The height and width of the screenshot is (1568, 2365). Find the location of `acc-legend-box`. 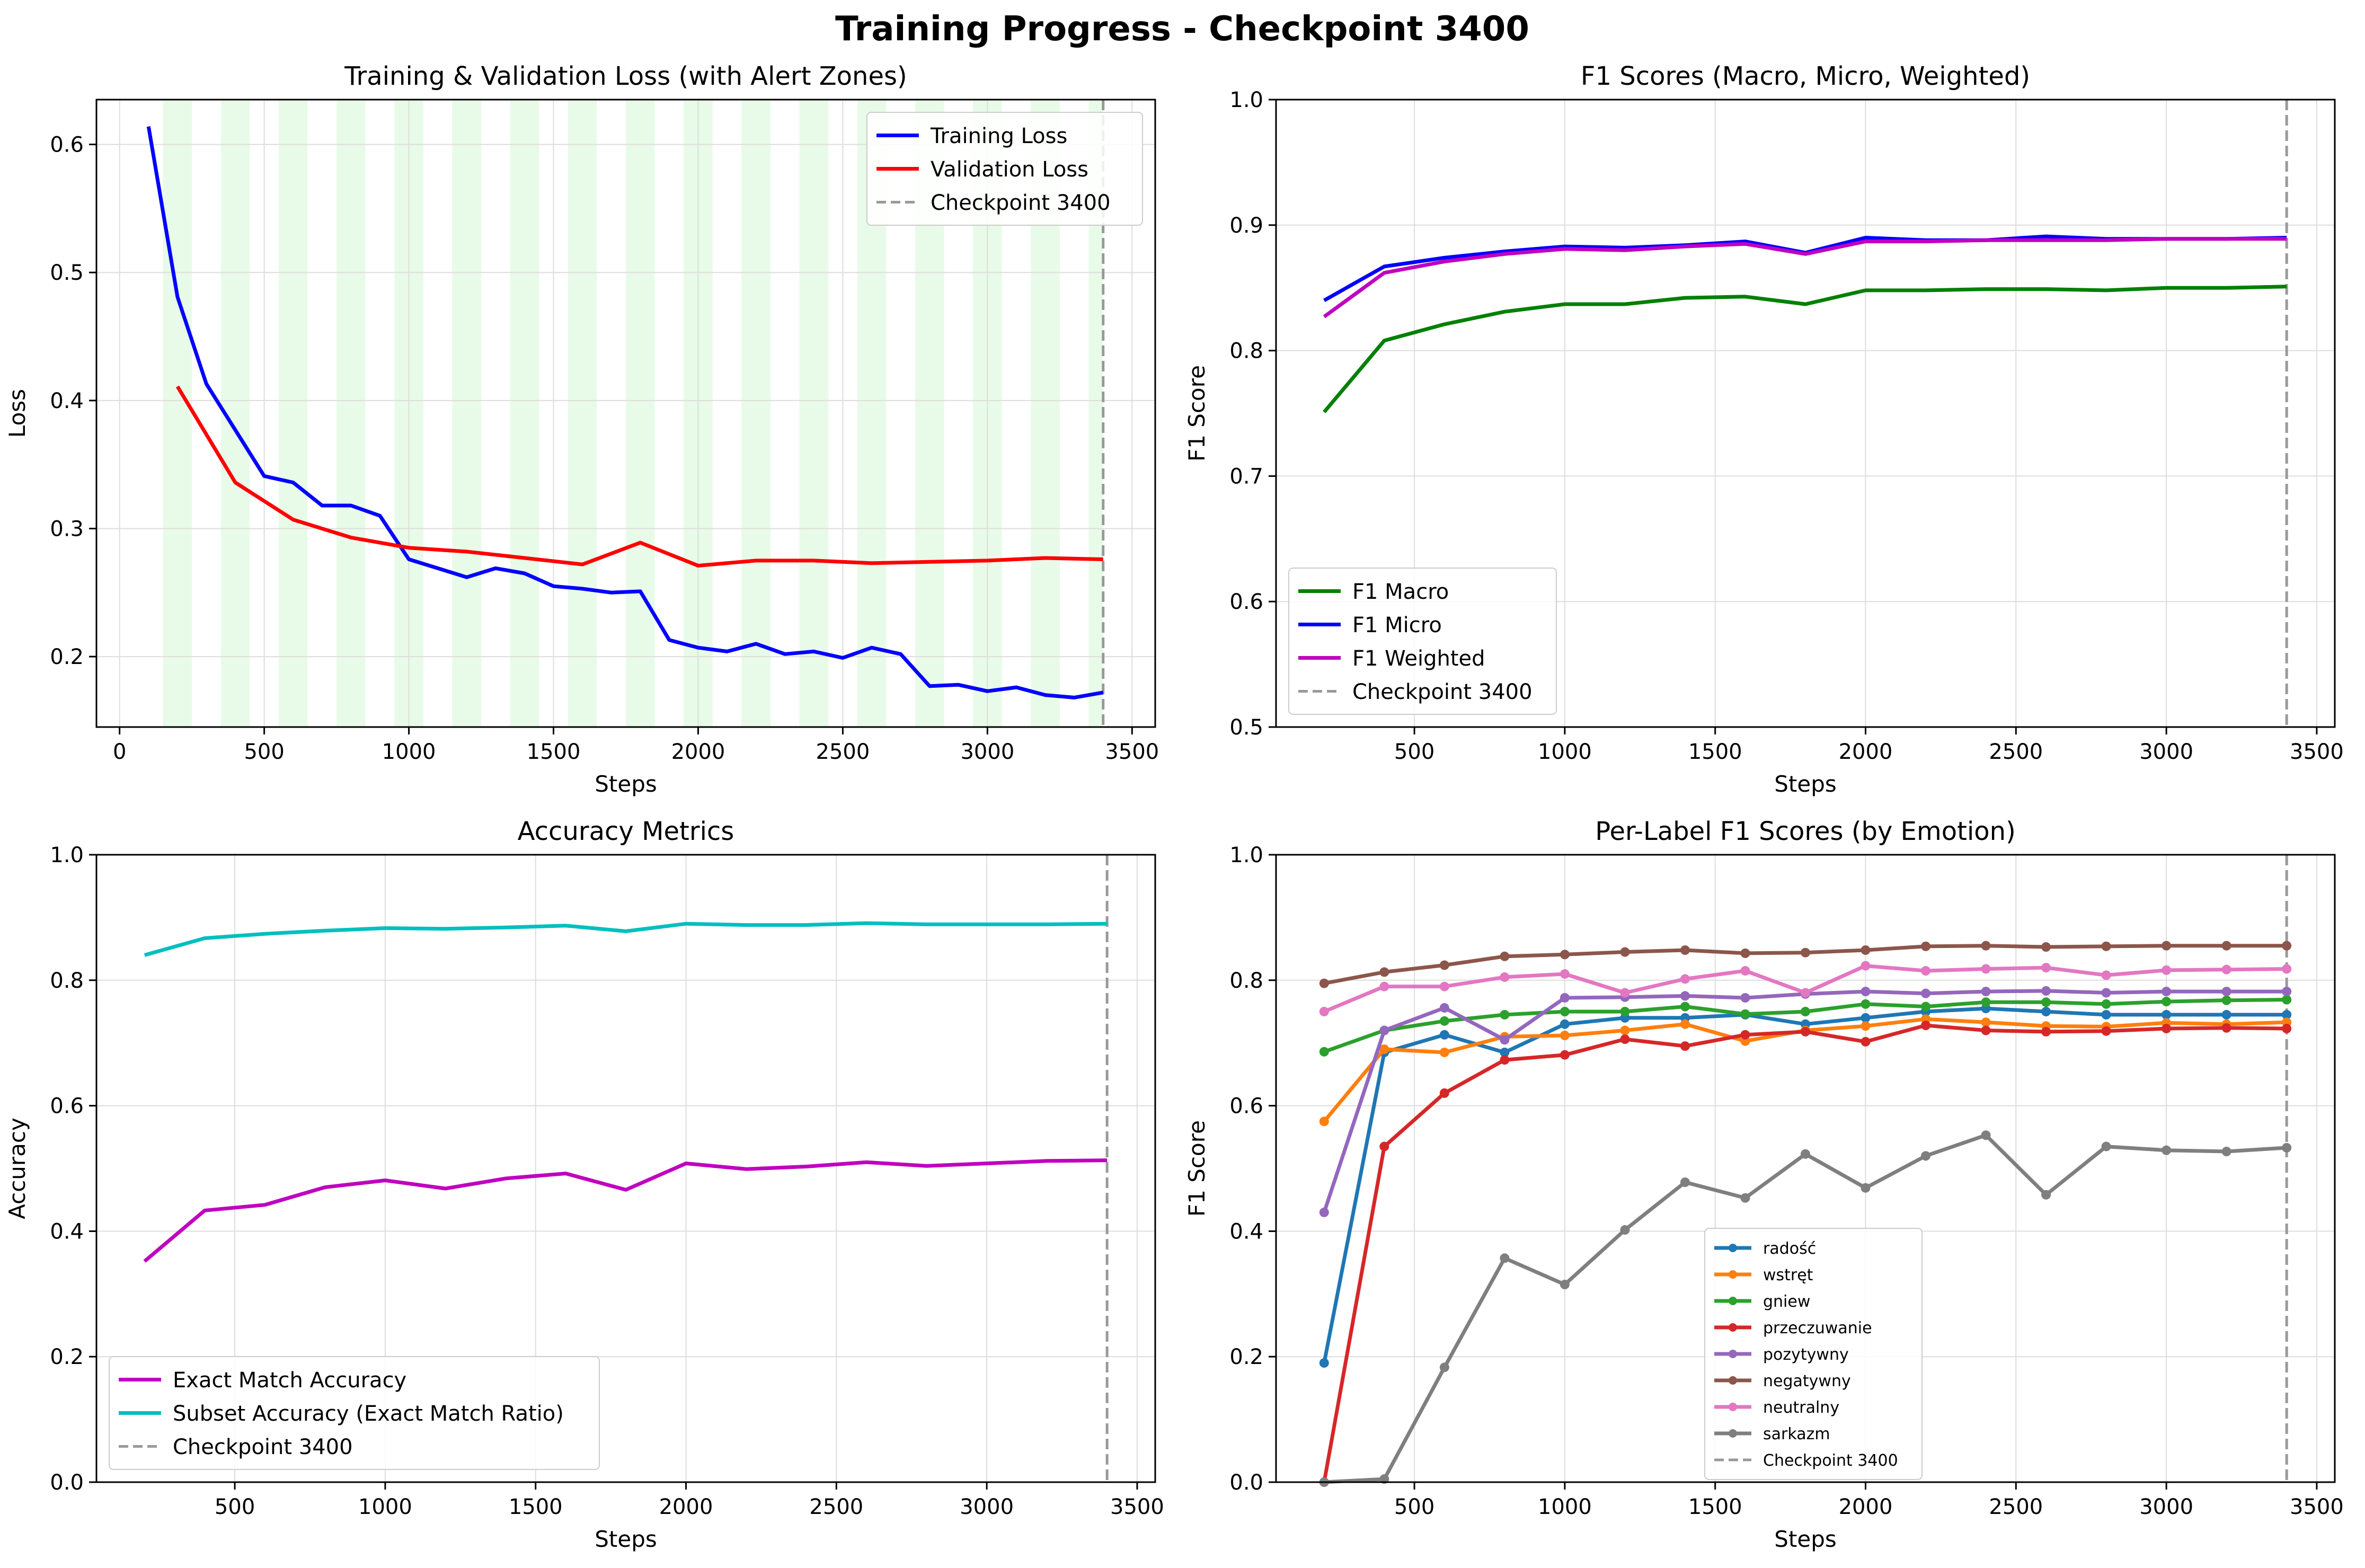

acc-legend-box is located at coordinates (354, 1413).